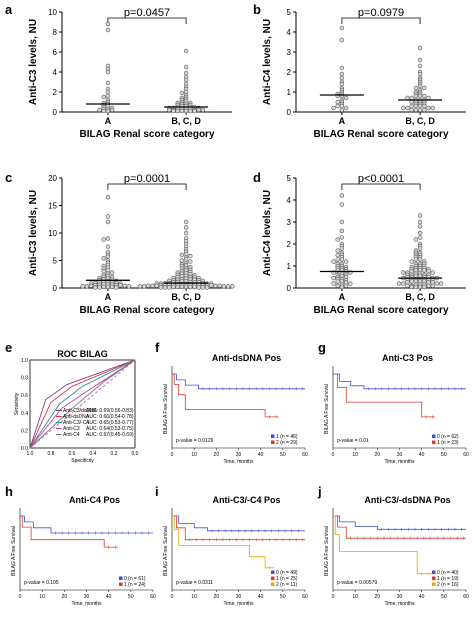  What do you see at coordinates (246, 500) in the screenshot?
I see `chart-title: Anti-C3/-C4 Pos` at bounding box center [246, 500].